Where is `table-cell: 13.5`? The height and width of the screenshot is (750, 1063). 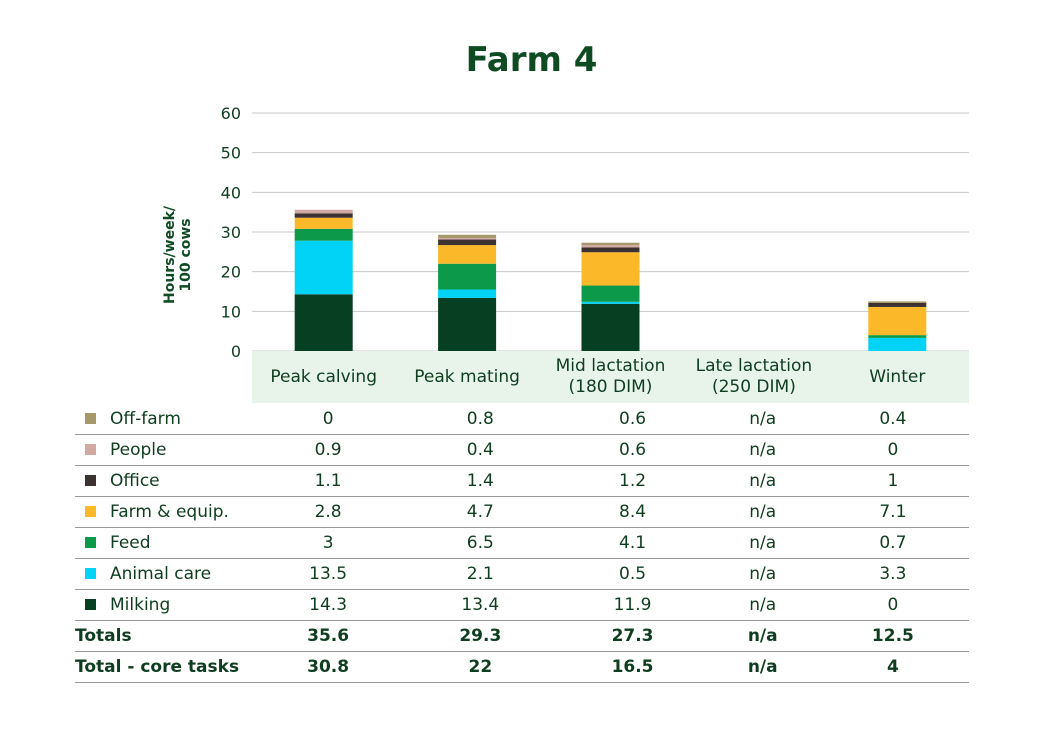
table-cell: 13.5 is located at coordinates (328, 574).